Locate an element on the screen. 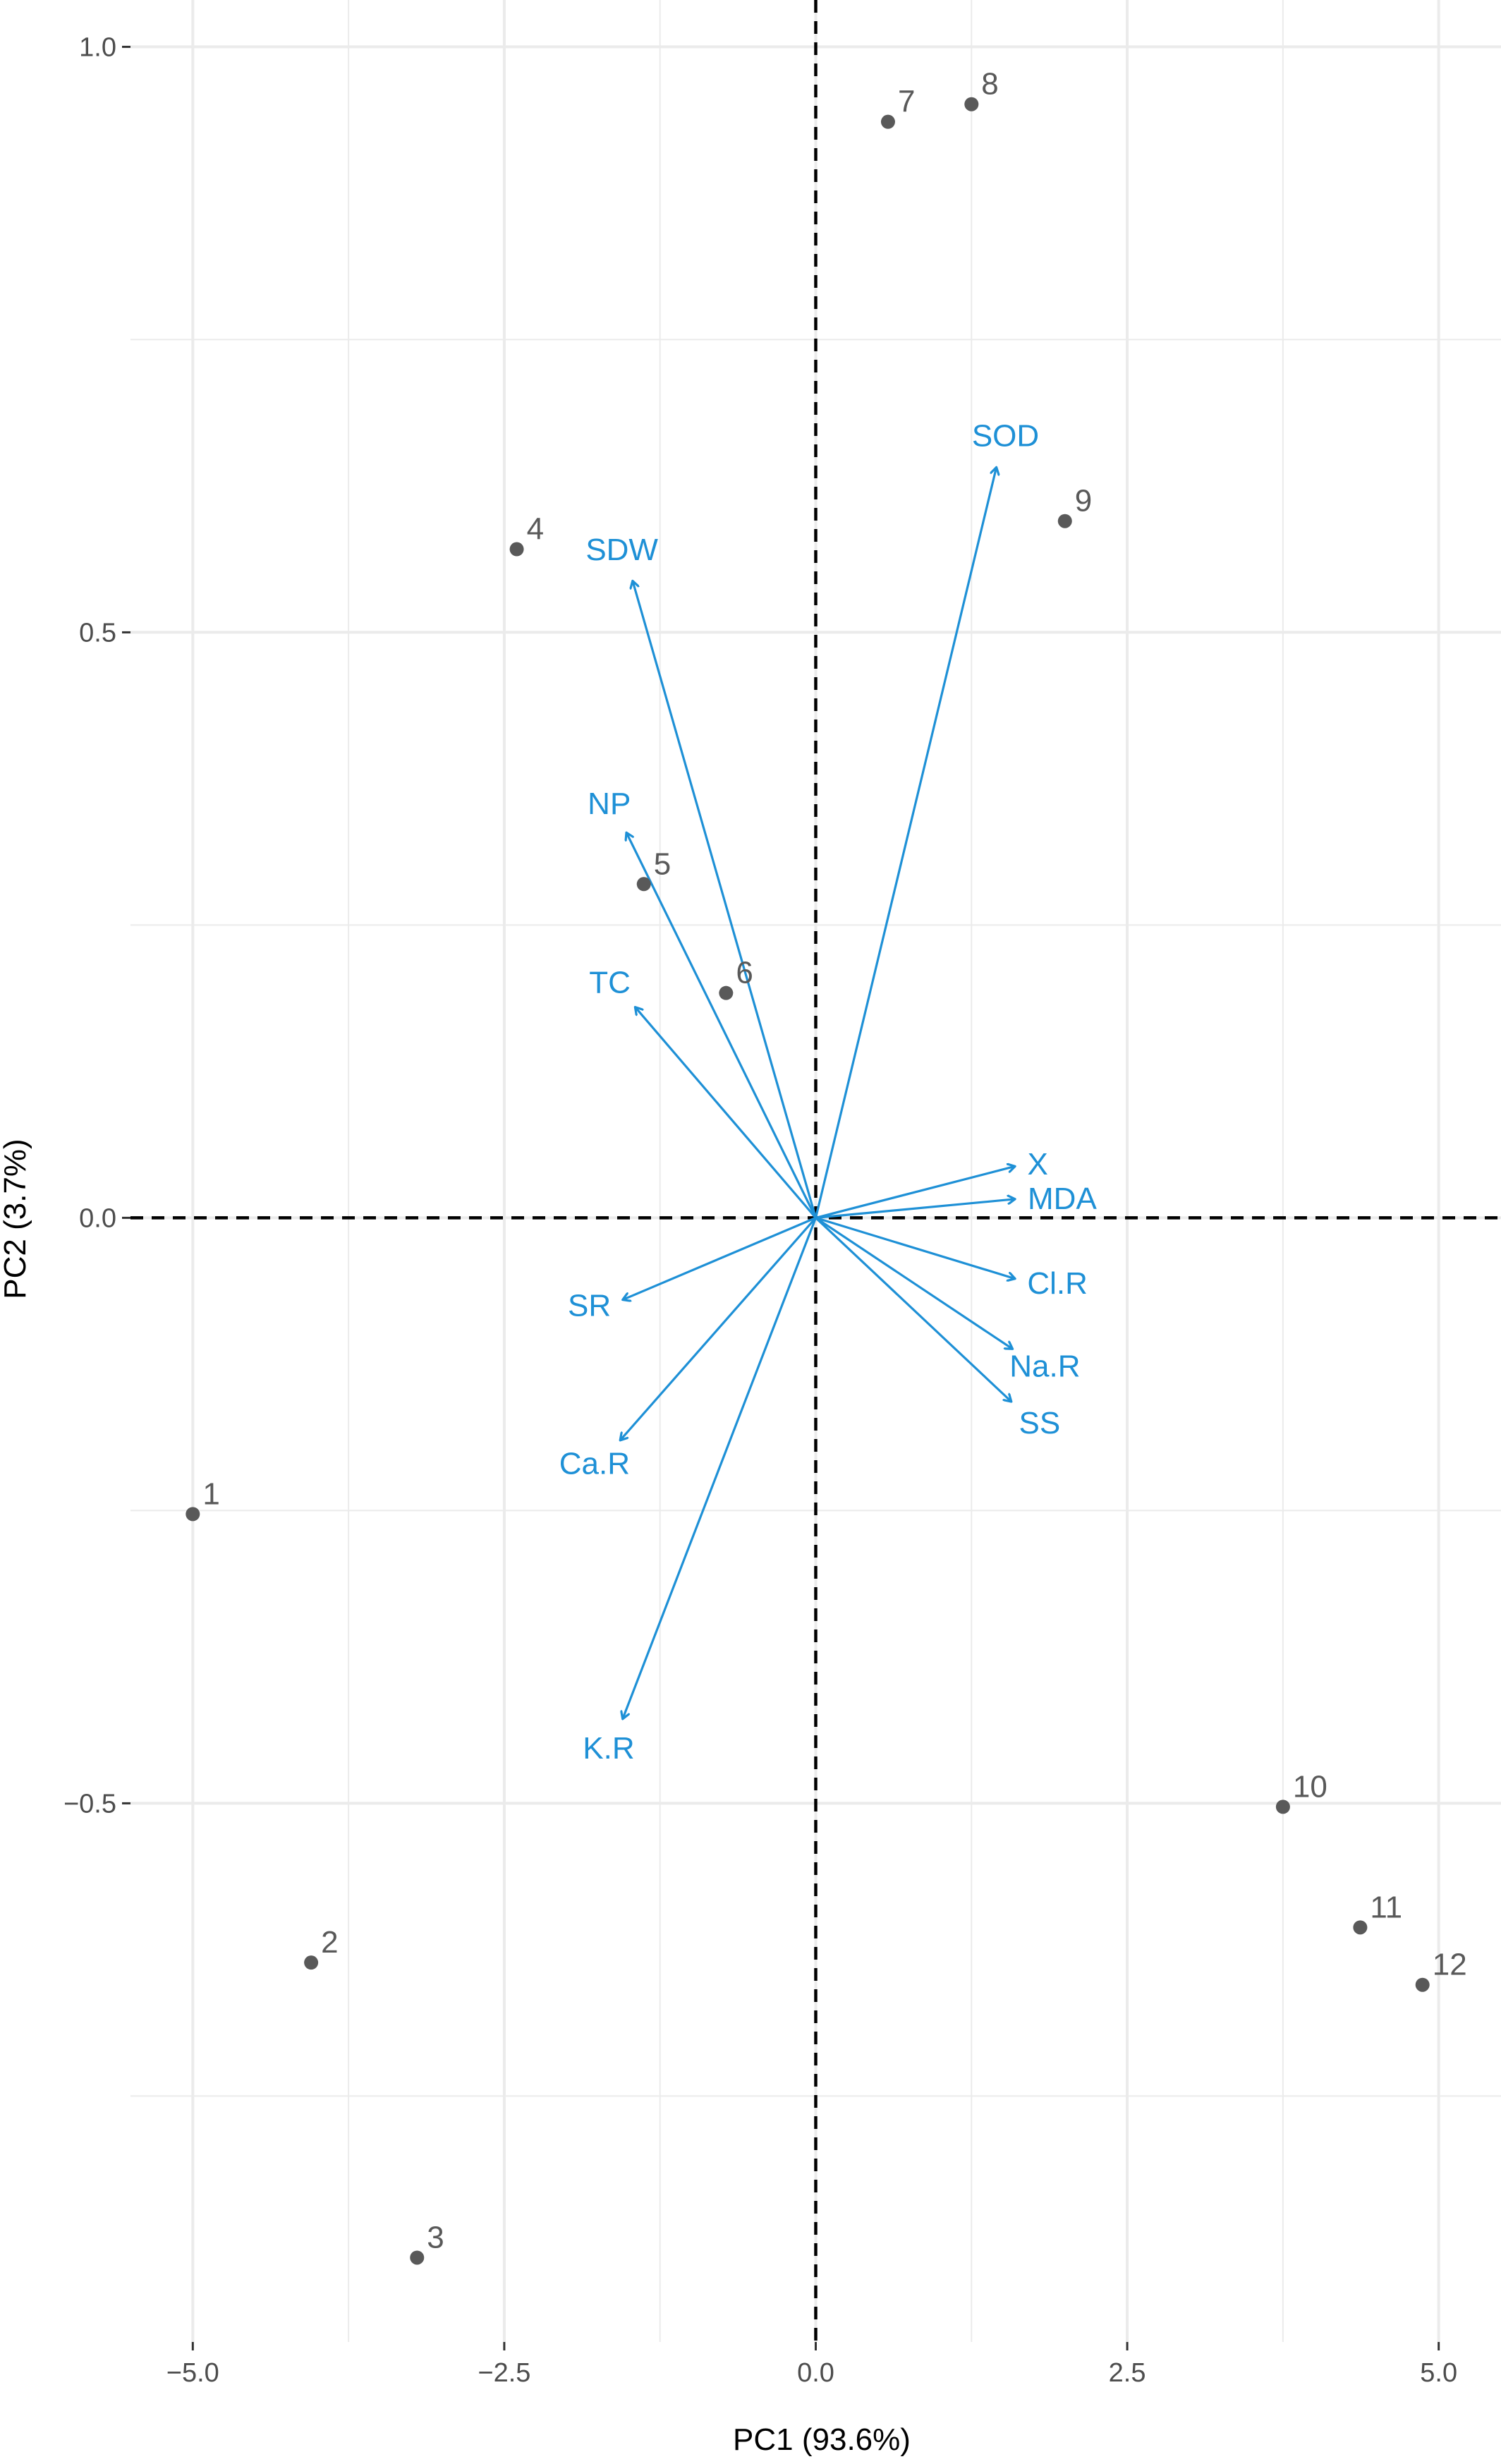  x-tick-label: 5.0 is located at coordinates (1438, 2373).